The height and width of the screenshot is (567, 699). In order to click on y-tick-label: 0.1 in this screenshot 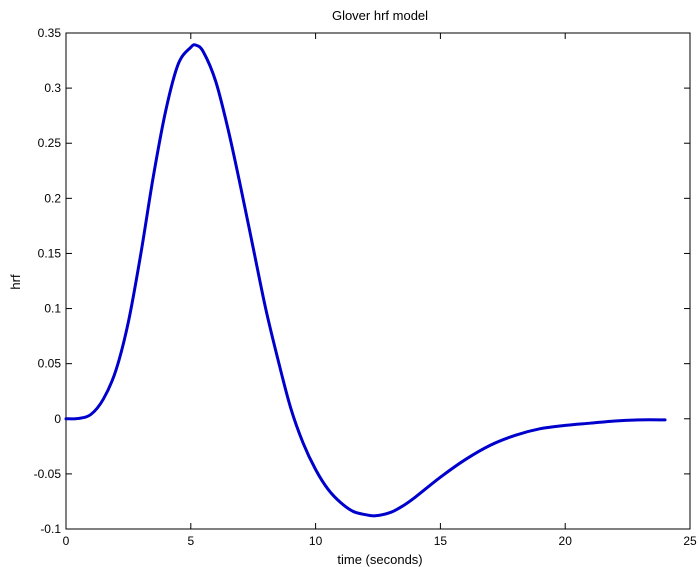, I will do `click(52, 309)`.